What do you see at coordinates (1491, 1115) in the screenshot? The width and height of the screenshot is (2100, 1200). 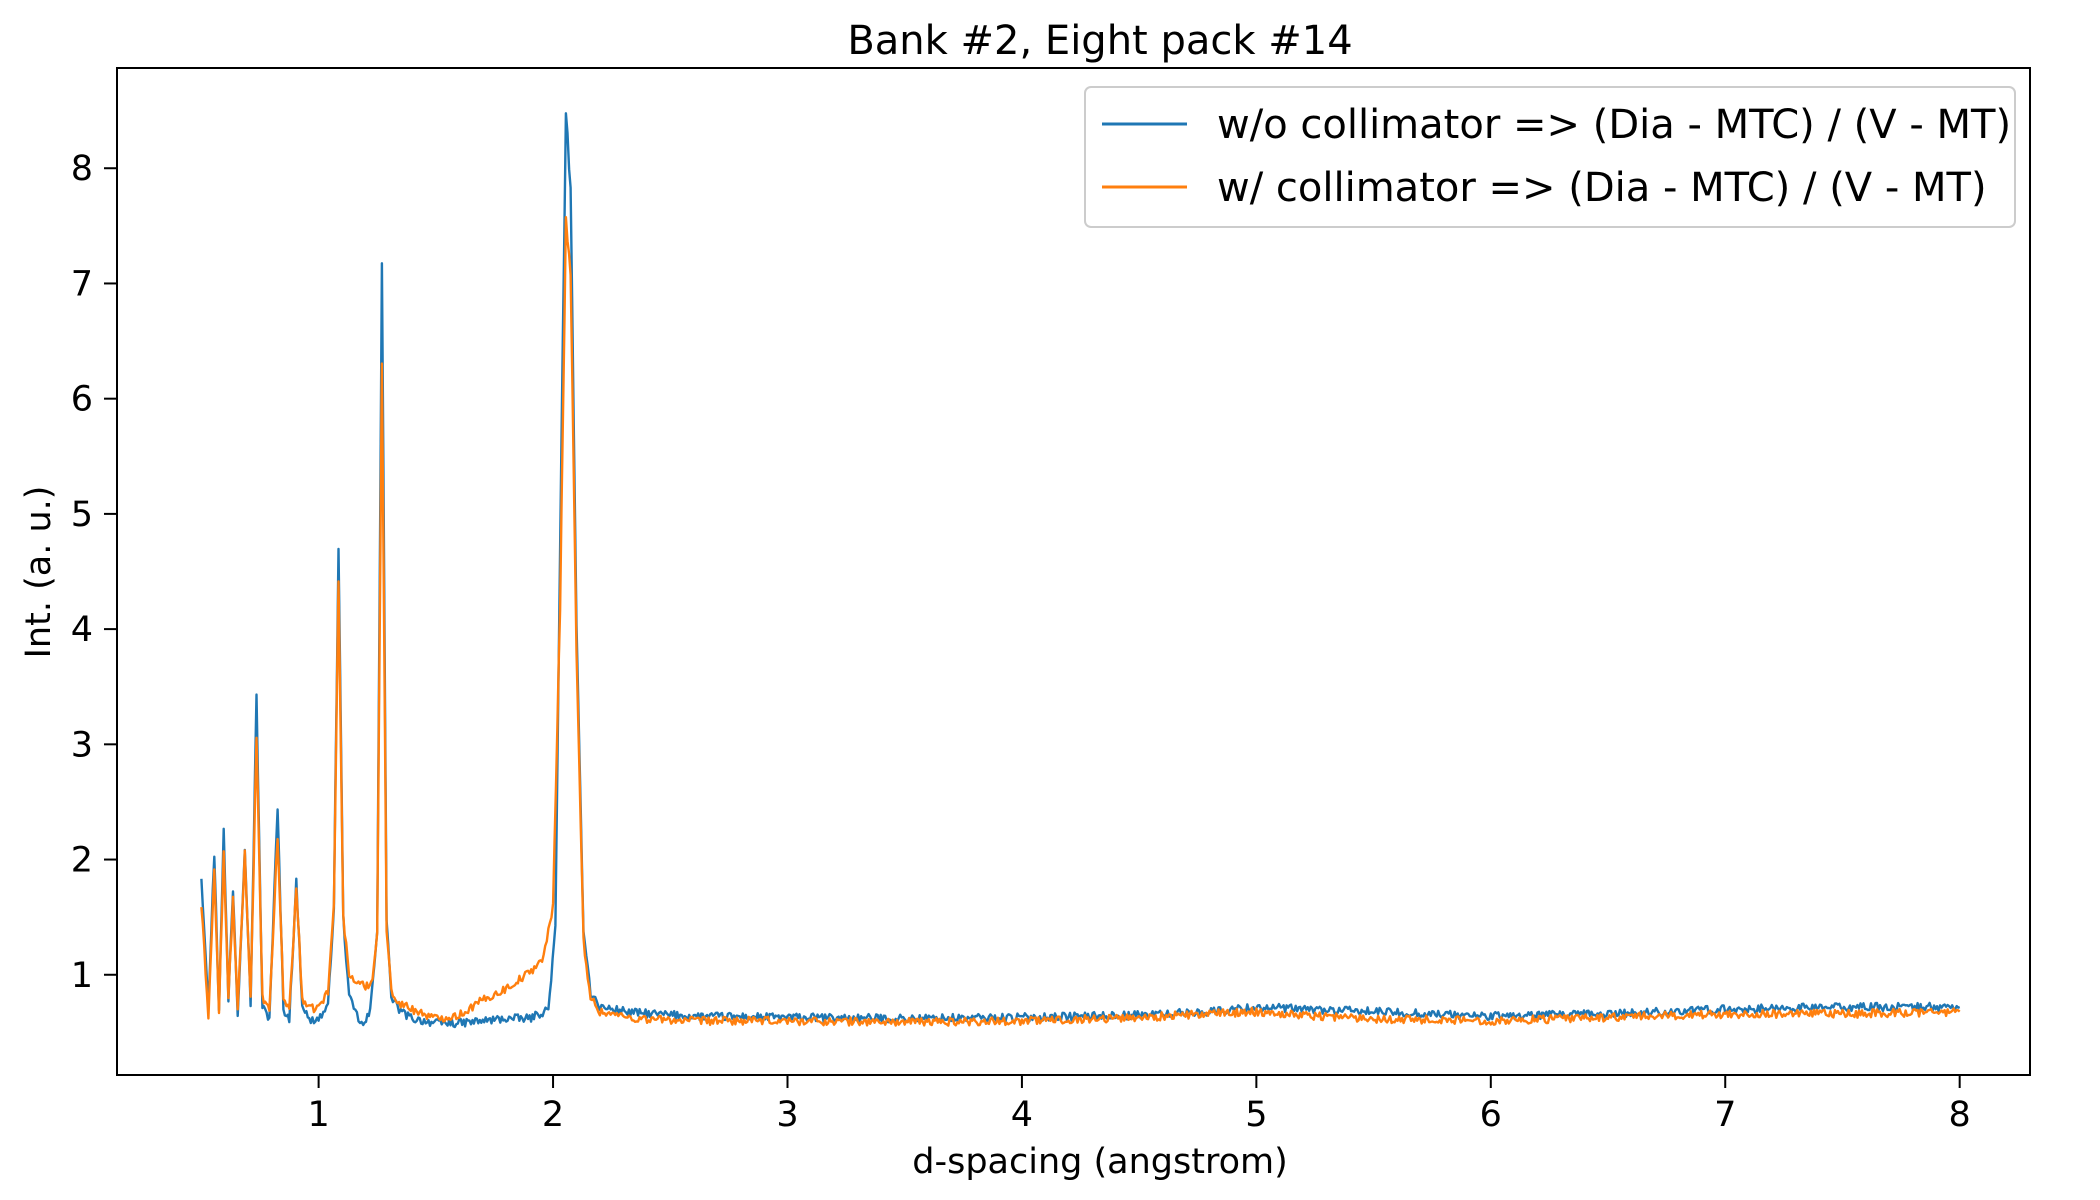 I see `x-tick-label: 6` at bounding box center [1491, 1115].